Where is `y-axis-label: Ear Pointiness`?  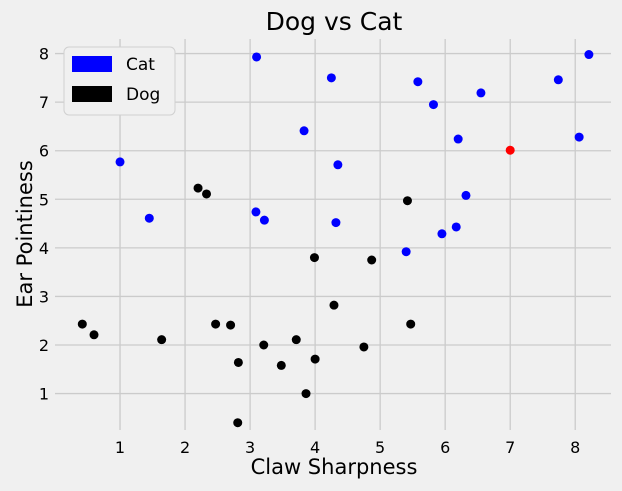
y-axis-label: Ear Pointiness is located at coordinates (25, 234).